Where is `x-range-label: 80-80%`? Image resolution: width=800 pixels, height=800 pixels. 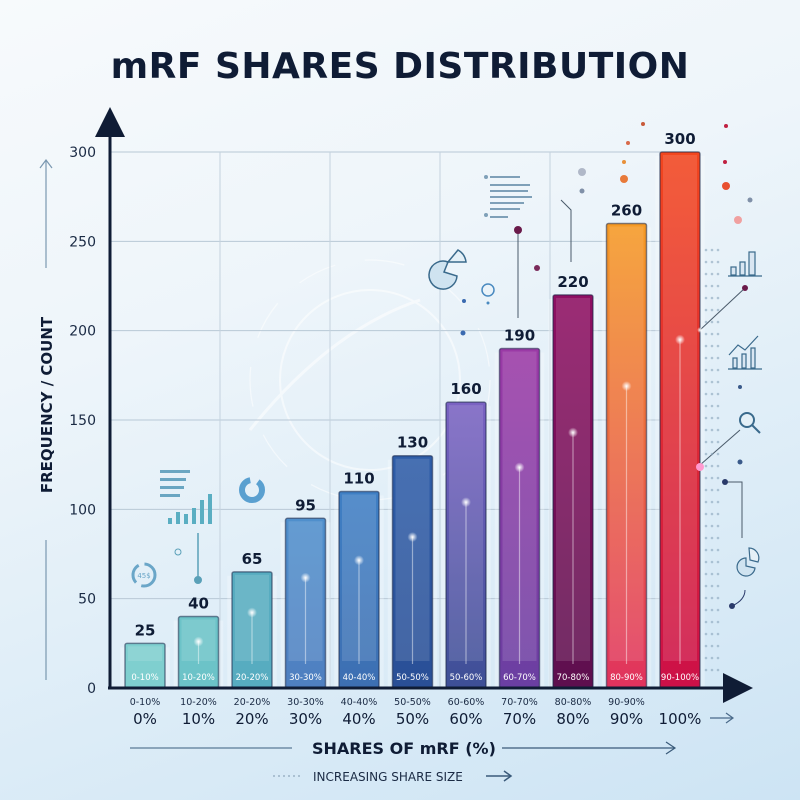
x-range-label: 80-80% is located at coordinates (573, 702).